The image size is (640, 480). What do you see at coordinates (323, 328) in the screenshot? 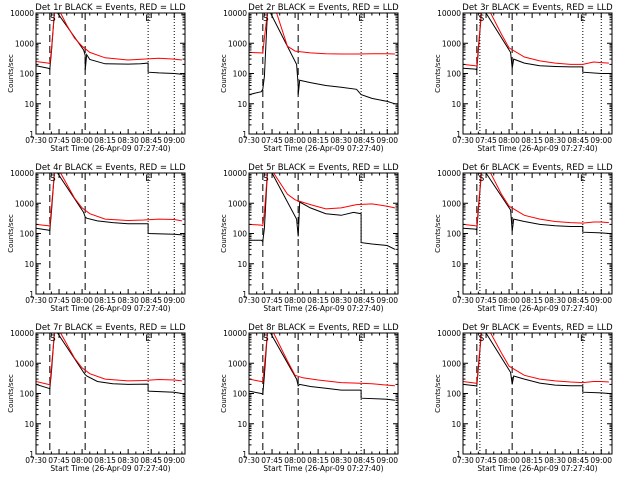
I see `panel-title: Det 8r BLACK = Events, RED = LLD` at bounding box center [323, 328].